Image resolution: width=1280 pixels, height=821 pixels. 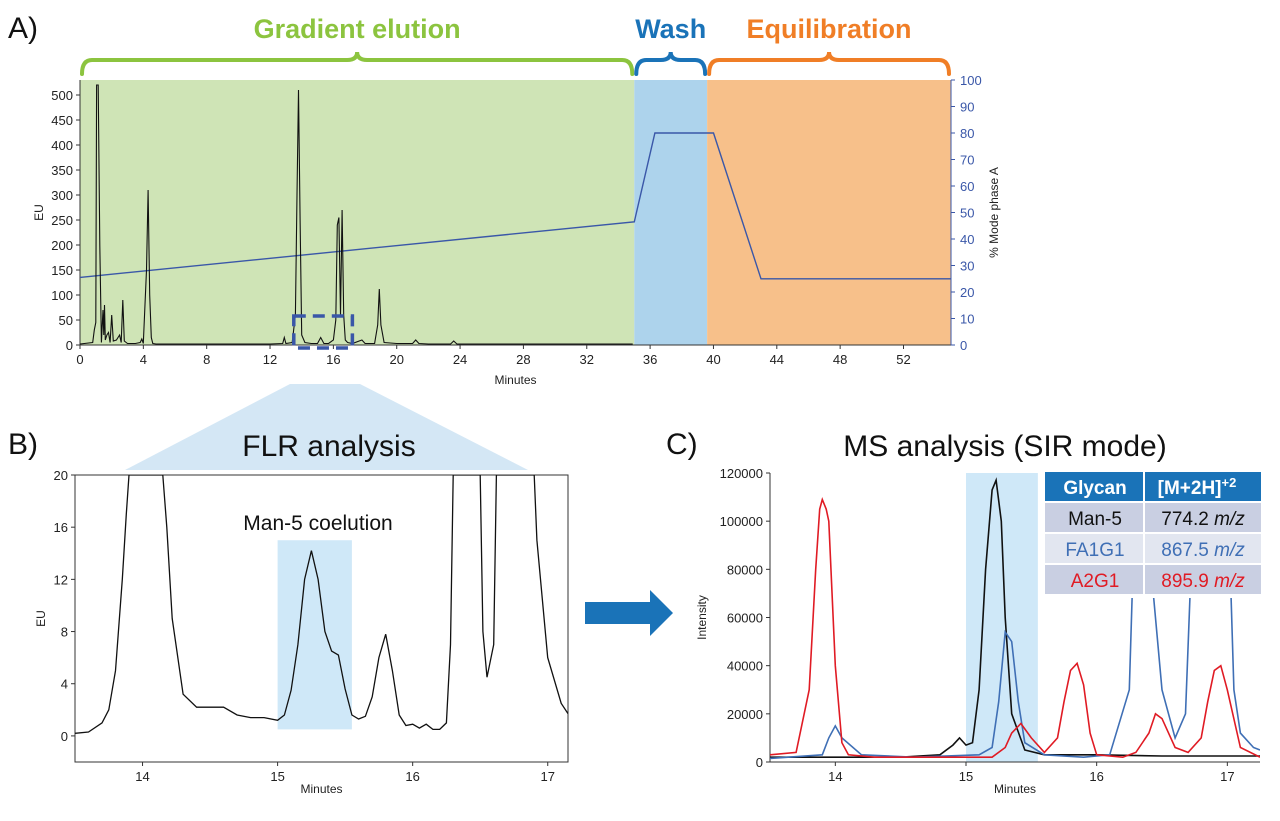 I want to click on a-y2tick-label: 70, so click(x=967, y=160).